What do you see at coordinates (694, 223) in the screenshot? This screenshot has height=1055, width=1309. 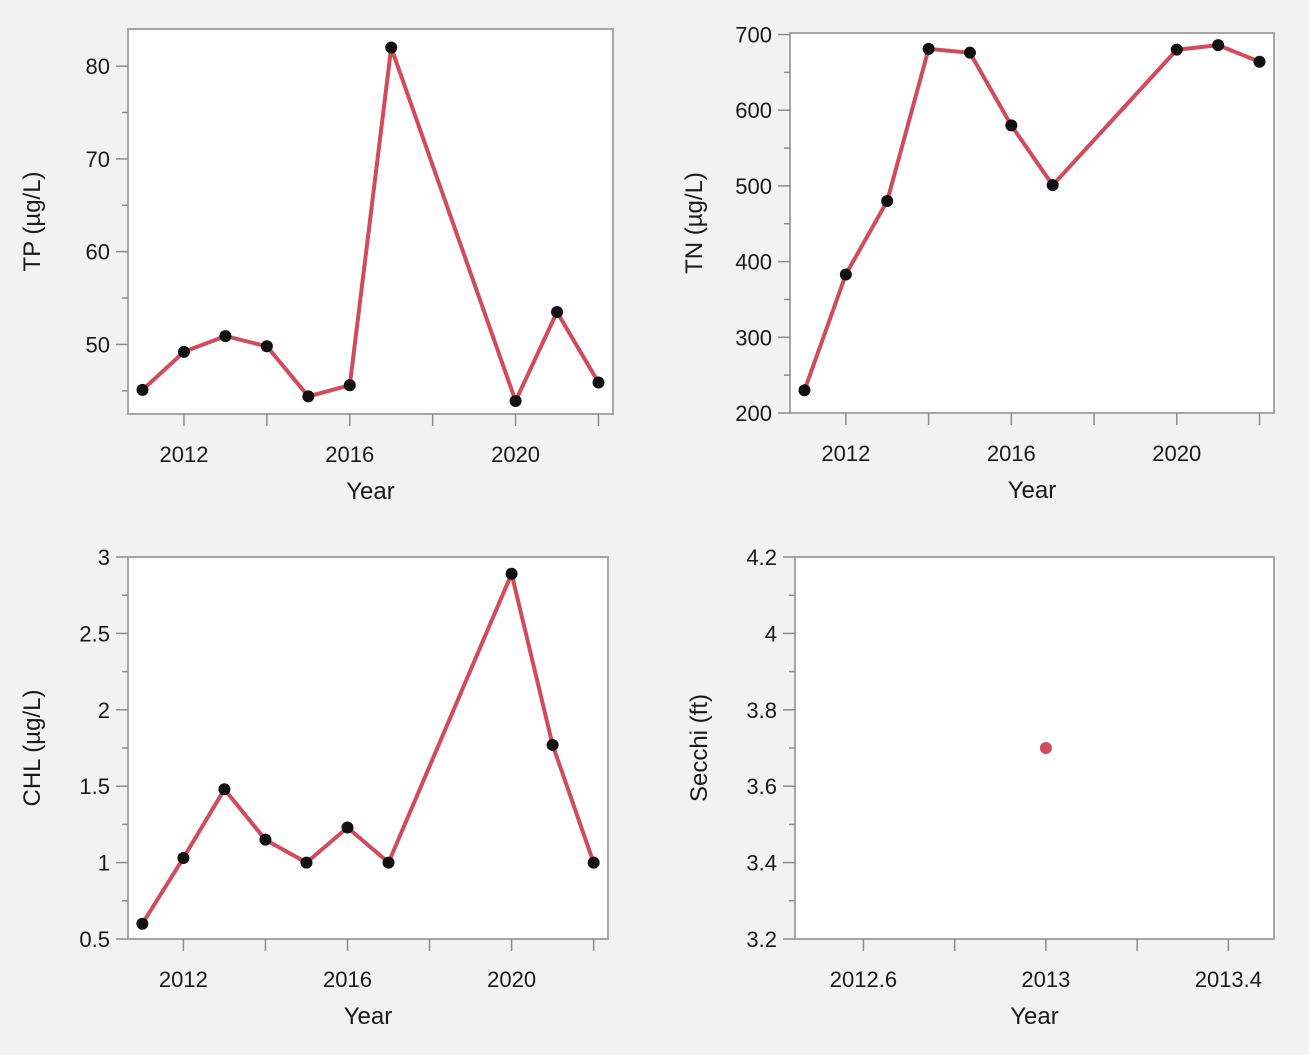 I see `y-axis-title-tn: TN (µg/L)` at bounding box center [694, 223].